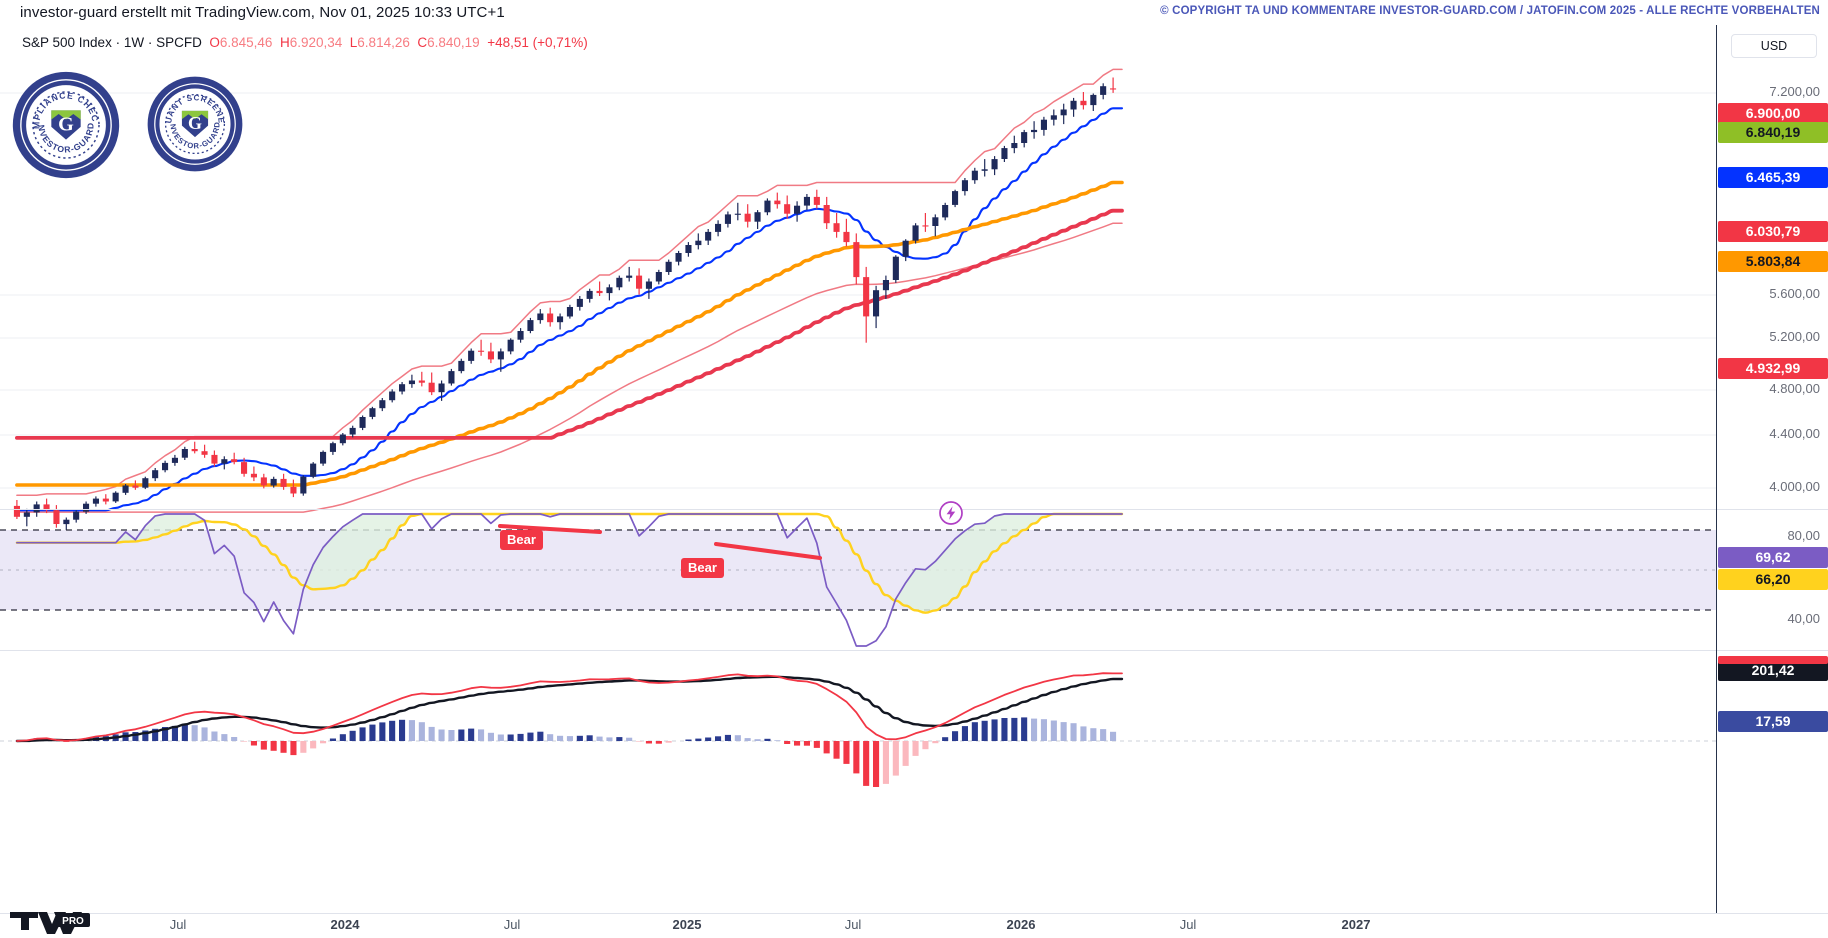 The width and height of the screenshot is (1828, 938). Describe the element at coordinates (1794, 91) in the screenshot. I see `price-tick-0: 7.200,00` at that location.